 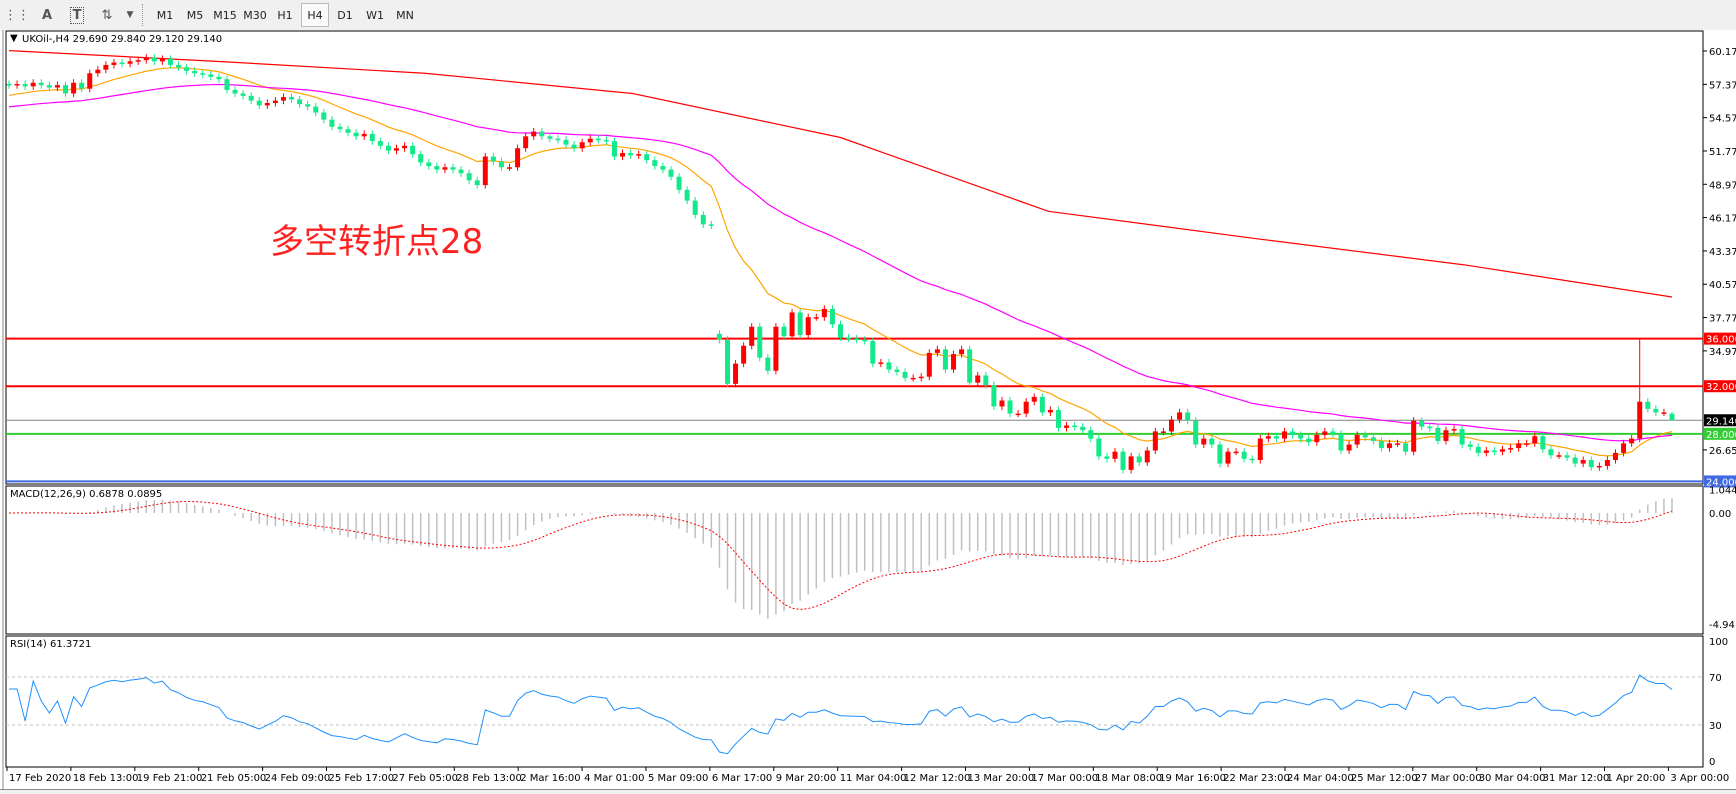 I want to click on level-tag-bg, so click(x=1720, y=481).